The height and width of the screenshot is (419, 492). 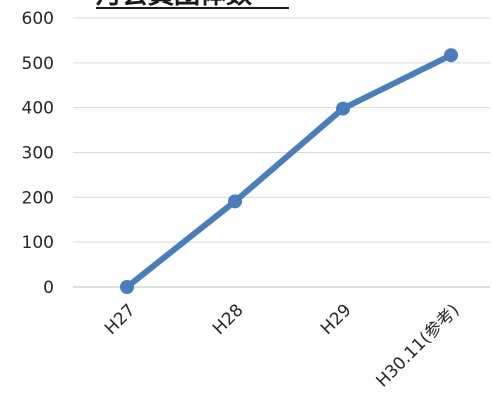 I want to click on y-tick-label: 200, so click(x=38, y=198).